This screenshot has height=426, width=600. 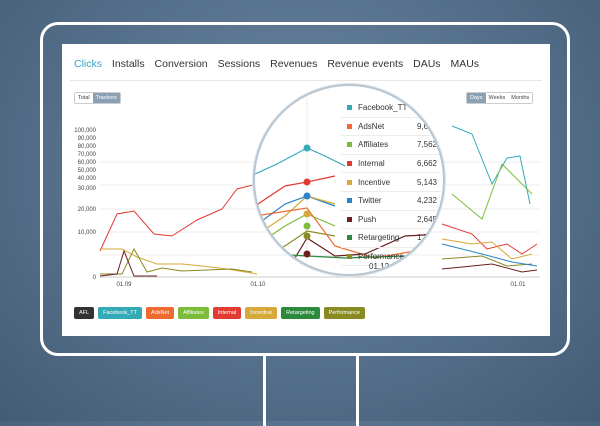 I want to click on legend-chip-performance: Performance, so click(x=344, y=313).